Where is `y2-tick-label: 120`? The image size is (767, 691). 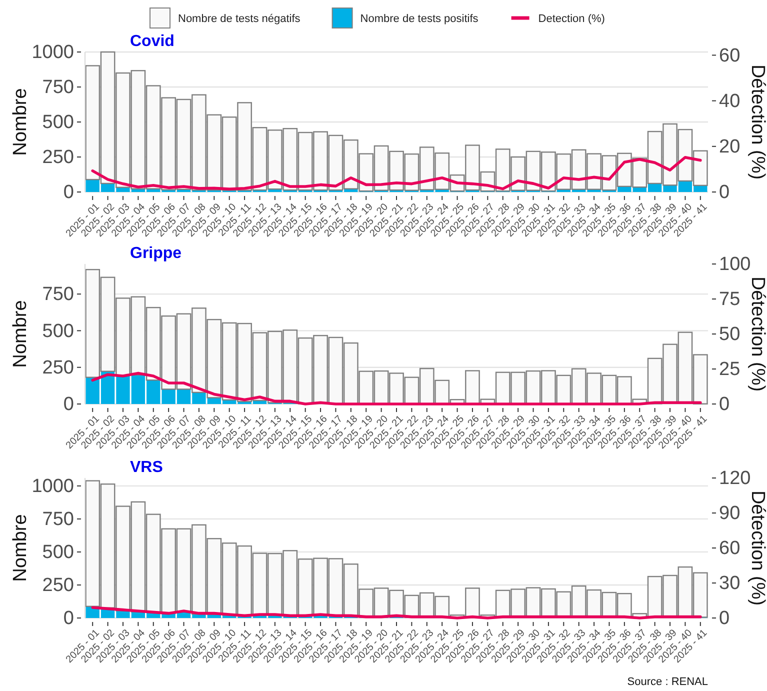
y2-tick-label: 120 is located at coordinates (735, 479).